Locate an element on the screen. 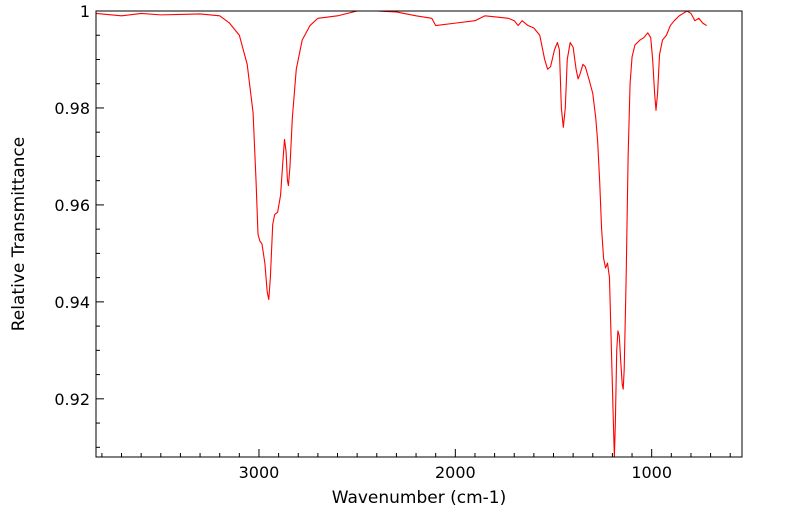 The height and width of the screenshot is (516, 799). y-tick-label: 0.94 is located at coordinates (72, 302).